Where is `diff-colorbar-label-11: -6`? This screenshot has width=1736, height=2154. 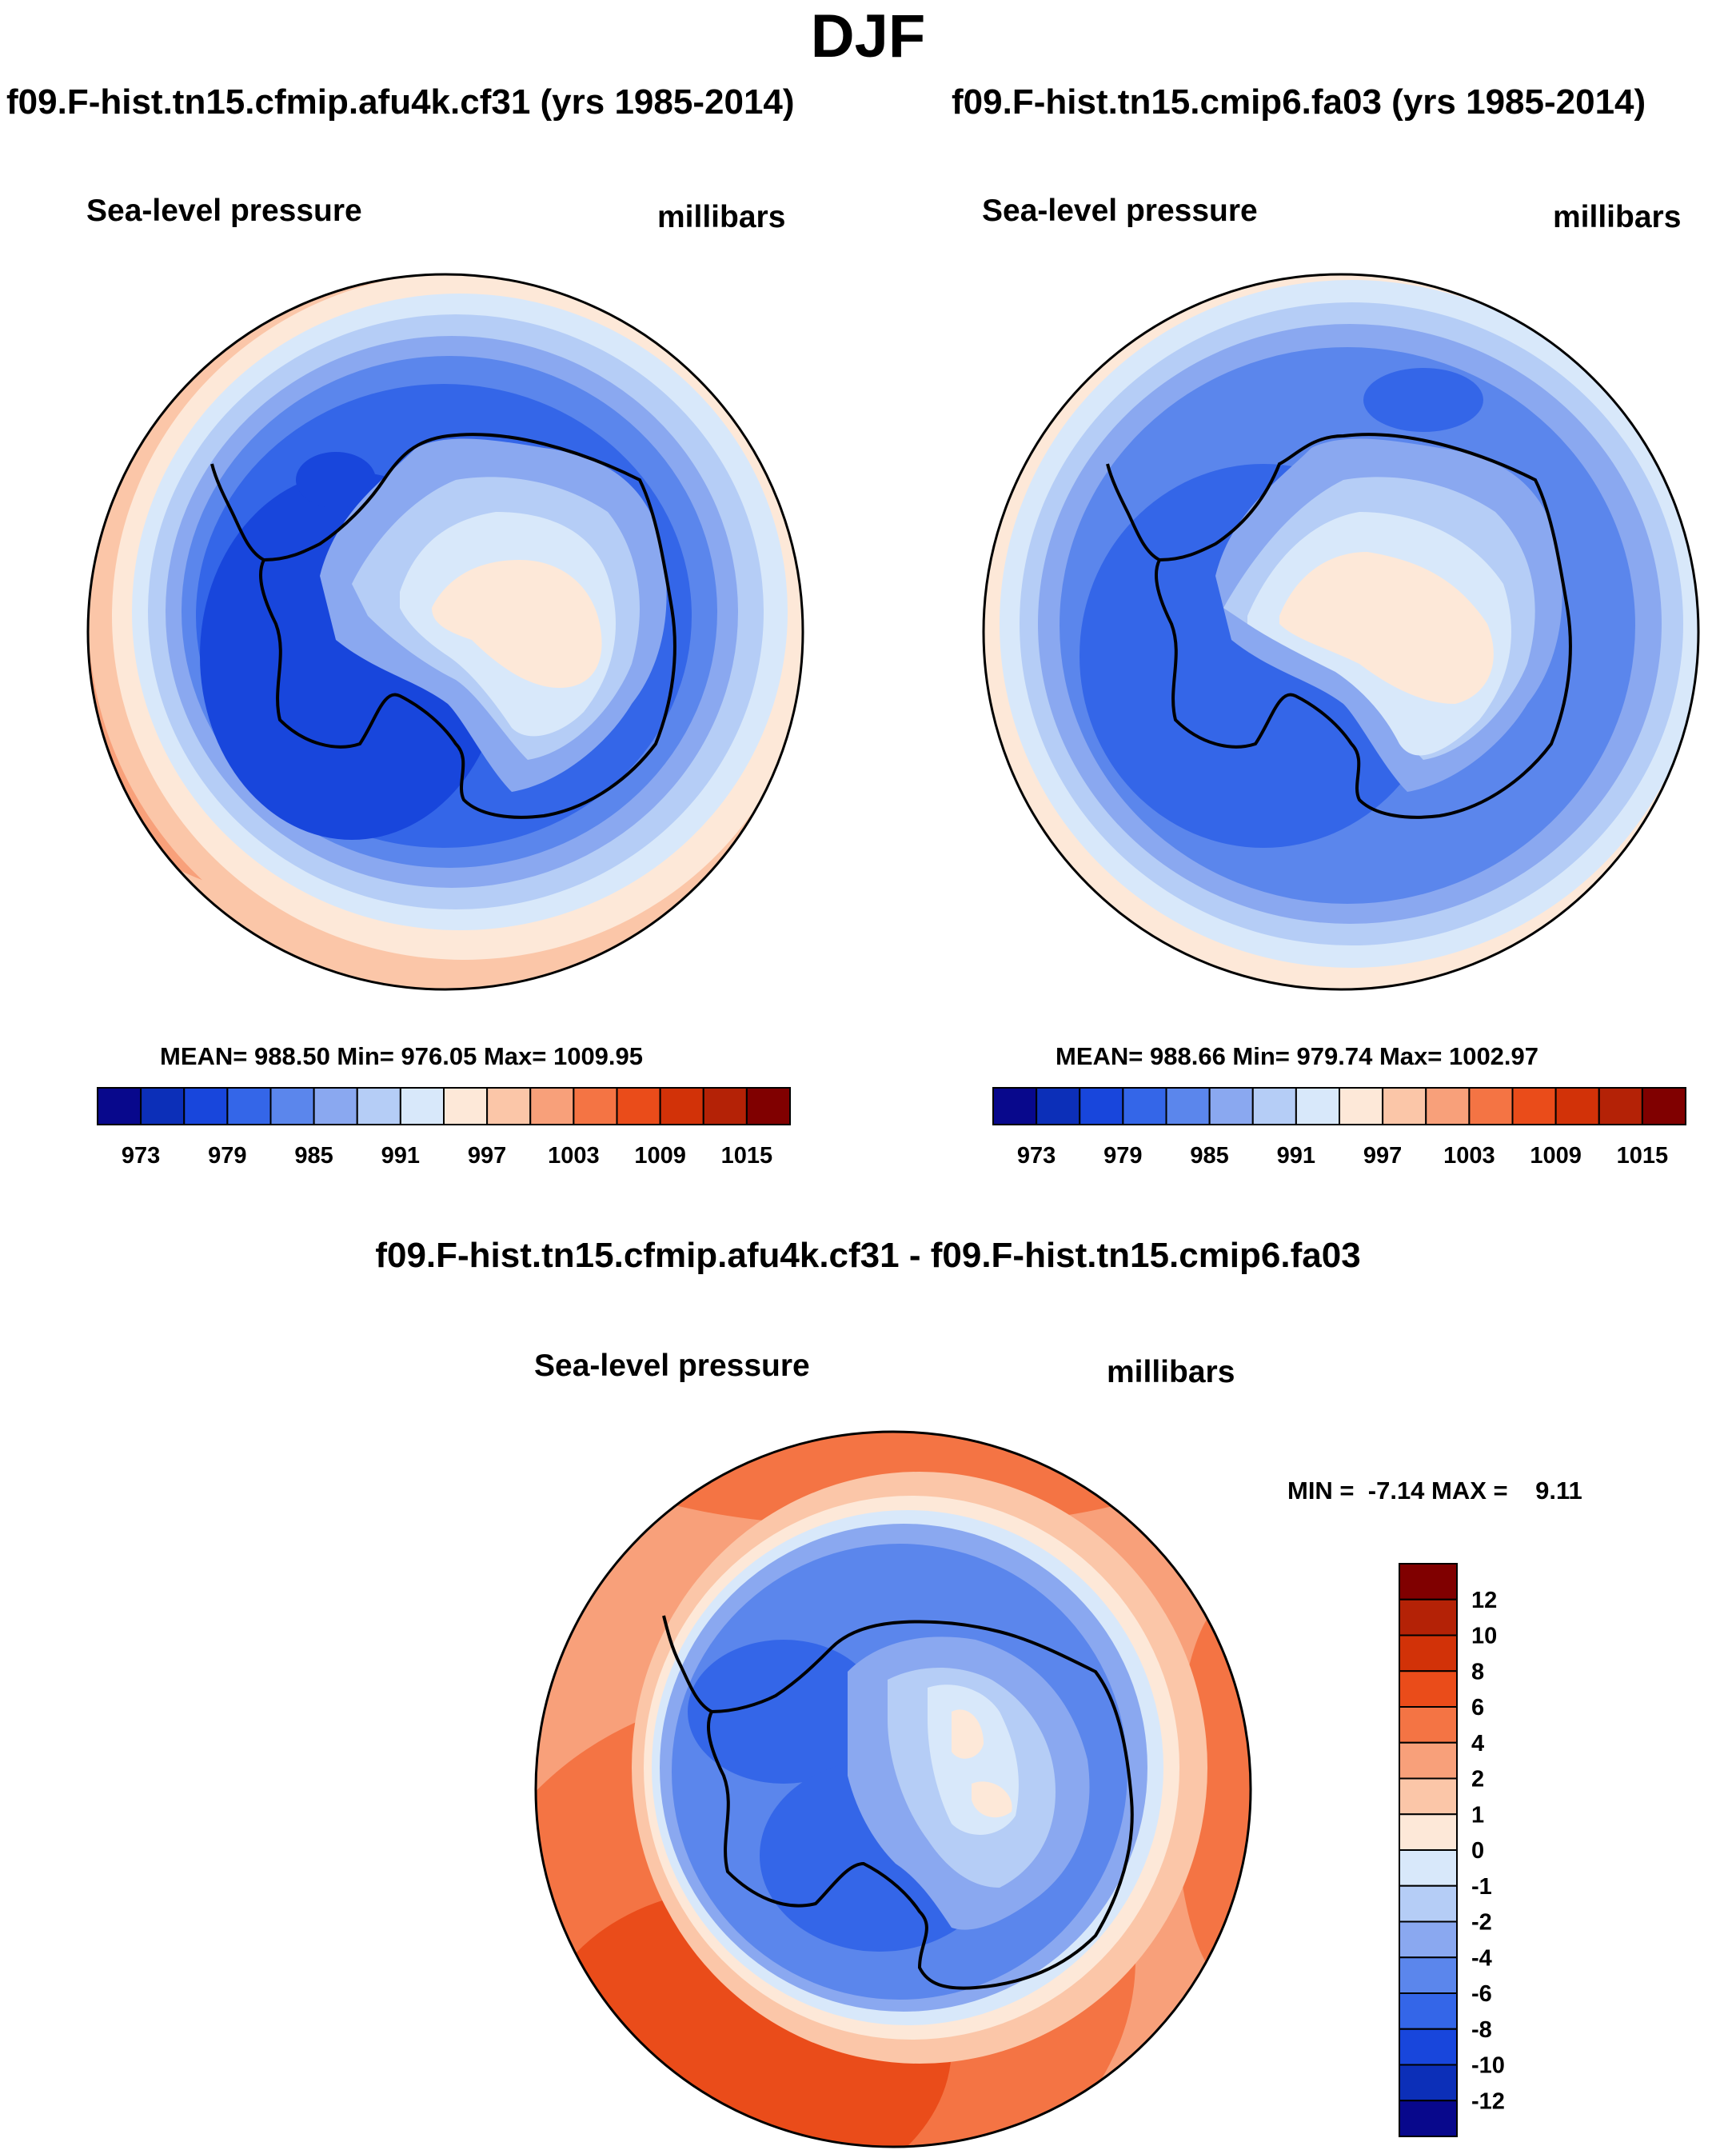 diff-colorbar-label-11: -6 is located at coordinates (1481, 1994).